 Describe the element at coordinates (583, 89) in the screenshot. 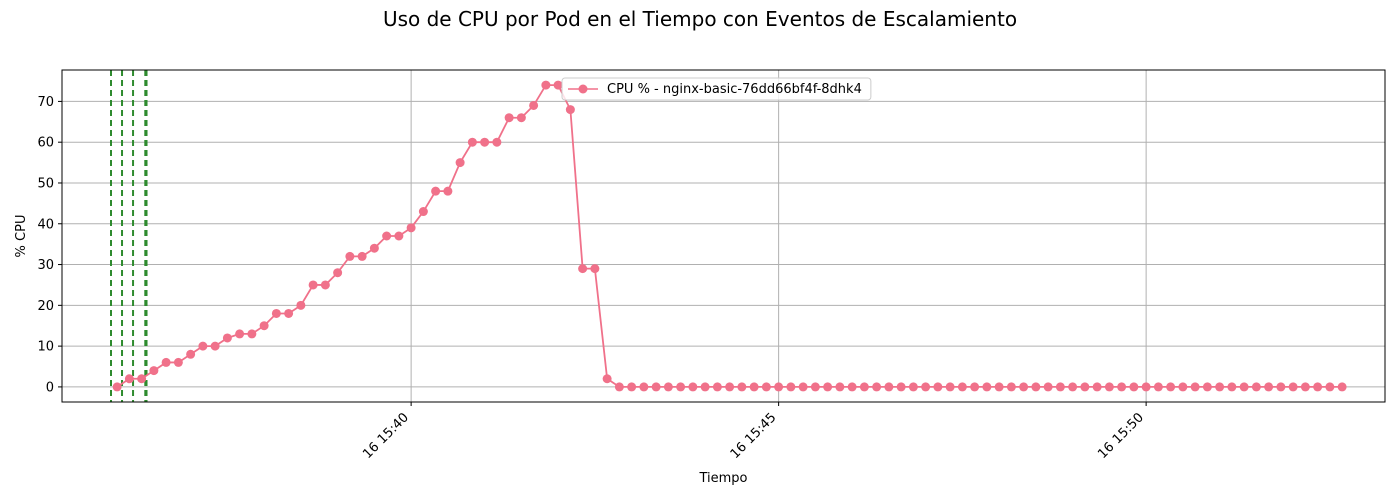

I see `legend-swatch-marker` at that location.